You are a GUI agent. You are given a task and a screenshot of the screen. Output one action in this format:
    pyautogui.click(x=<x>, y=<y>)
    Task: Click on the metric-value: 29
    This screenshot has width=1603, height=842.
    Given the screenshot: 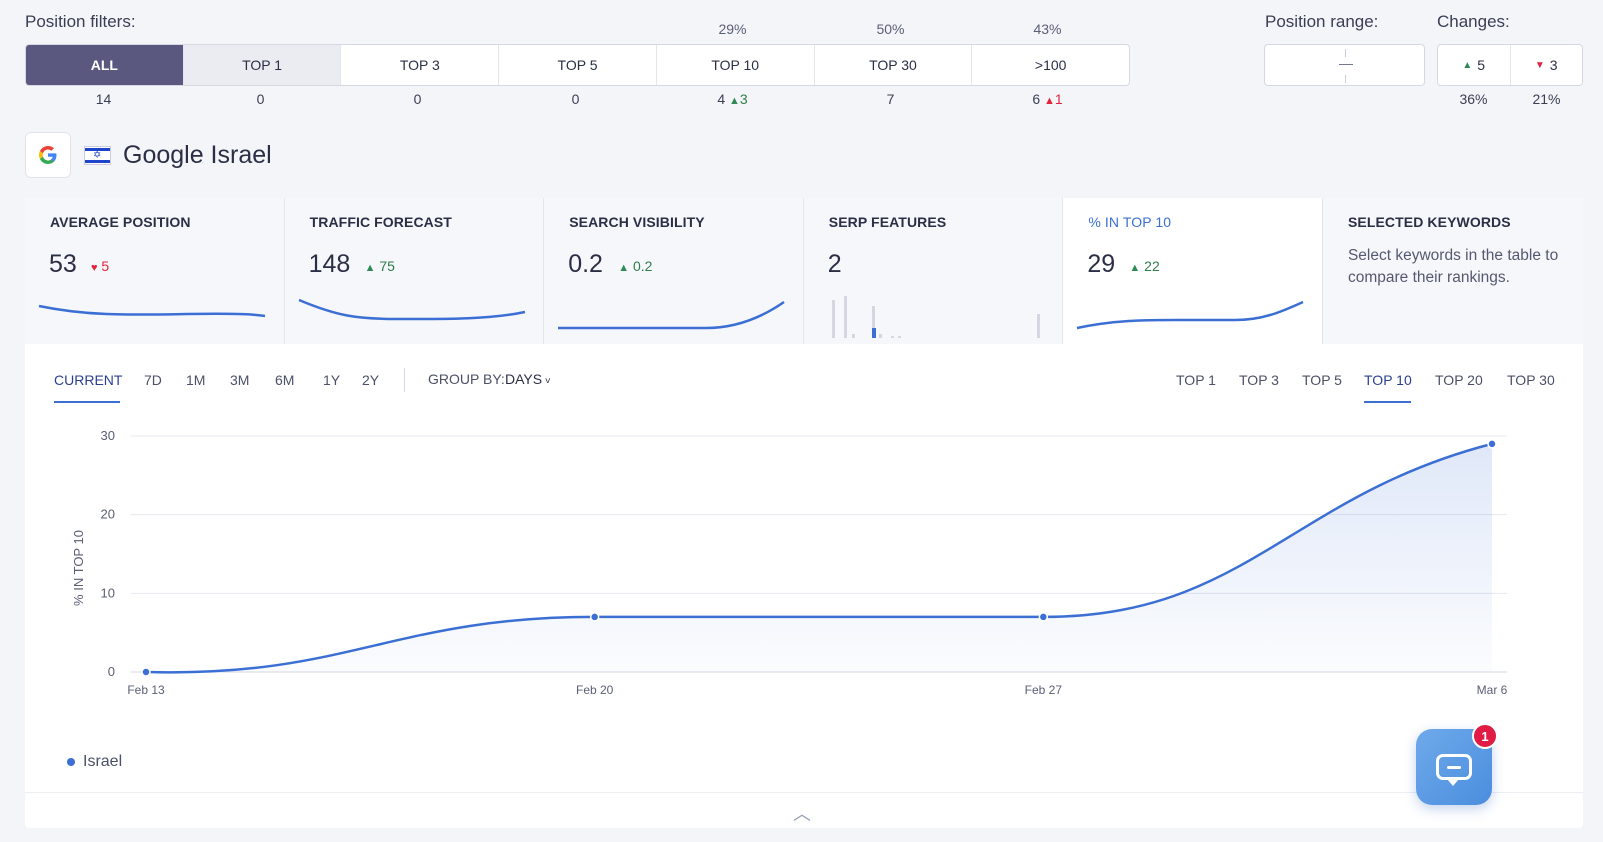 What is the action you would take?
    pyautogui.click(x=1101, y=264)
    